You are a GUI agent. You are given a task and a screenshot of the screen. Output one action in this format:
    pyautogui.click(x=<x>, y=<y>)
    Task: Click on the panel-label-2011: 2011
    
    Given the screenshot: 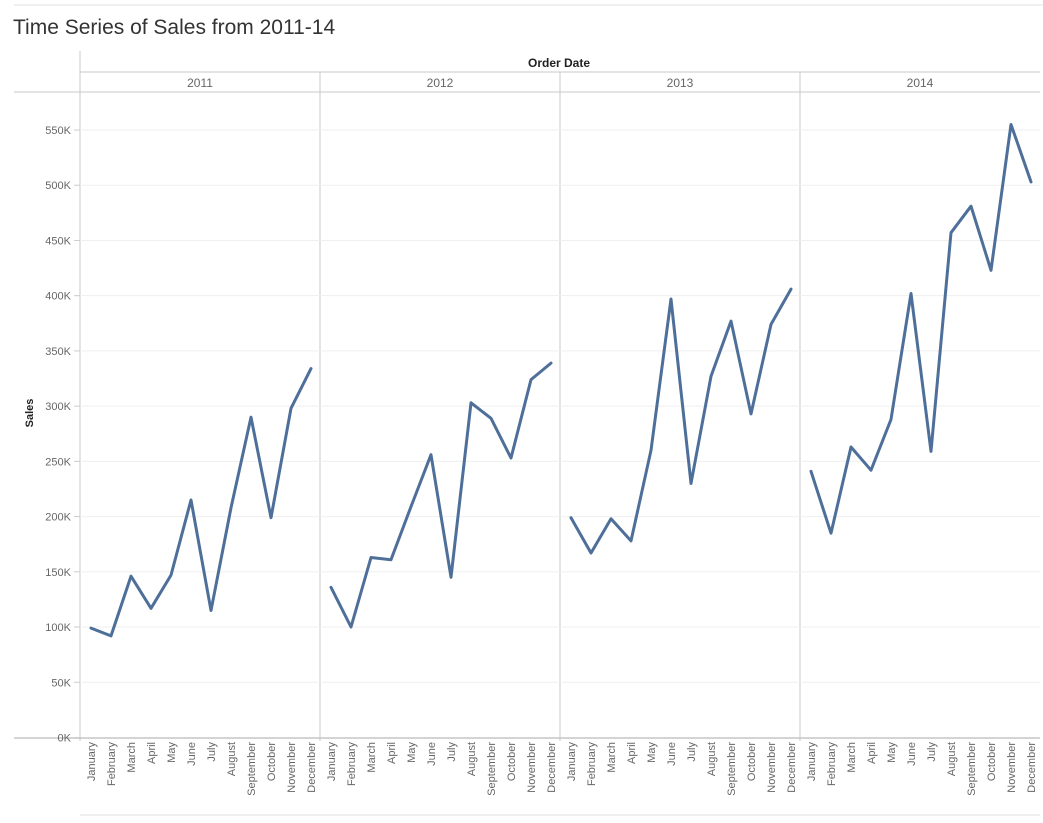 What is the action you would take?
    pyautogui.click(x=200, y=83)
    